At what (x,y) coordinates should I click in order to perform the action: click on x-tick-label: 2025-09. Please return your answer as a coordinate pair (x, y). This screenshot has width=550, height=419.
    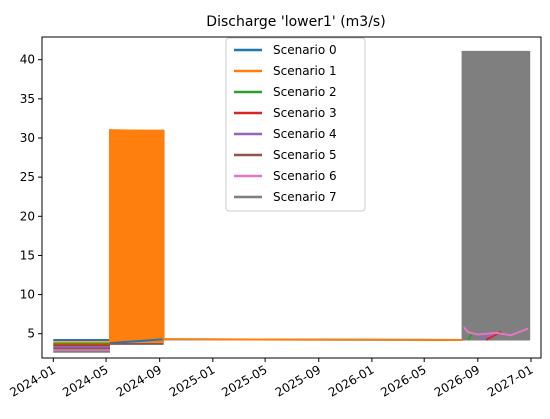
    Looking at the image, I should click on (298, 380).